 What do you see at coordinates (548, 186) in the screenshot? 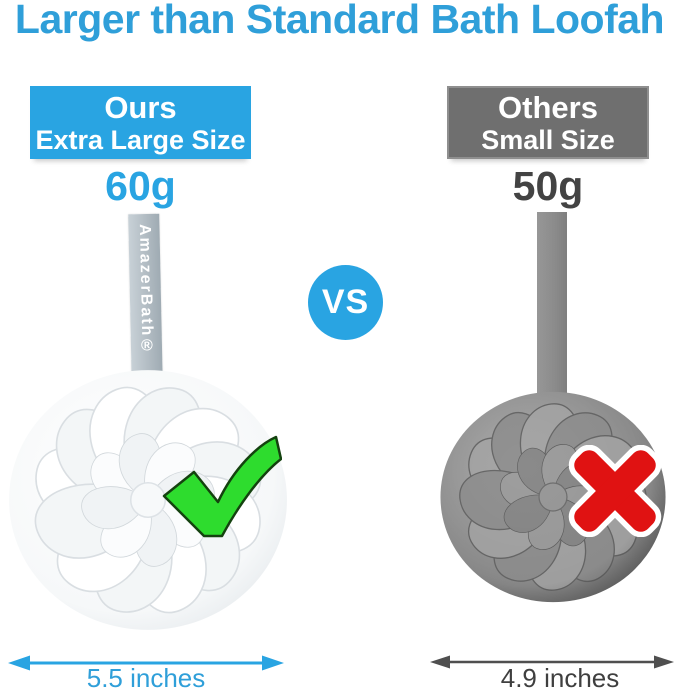
I see `others-weight-label: 50g` at bounding box center [548, 186].